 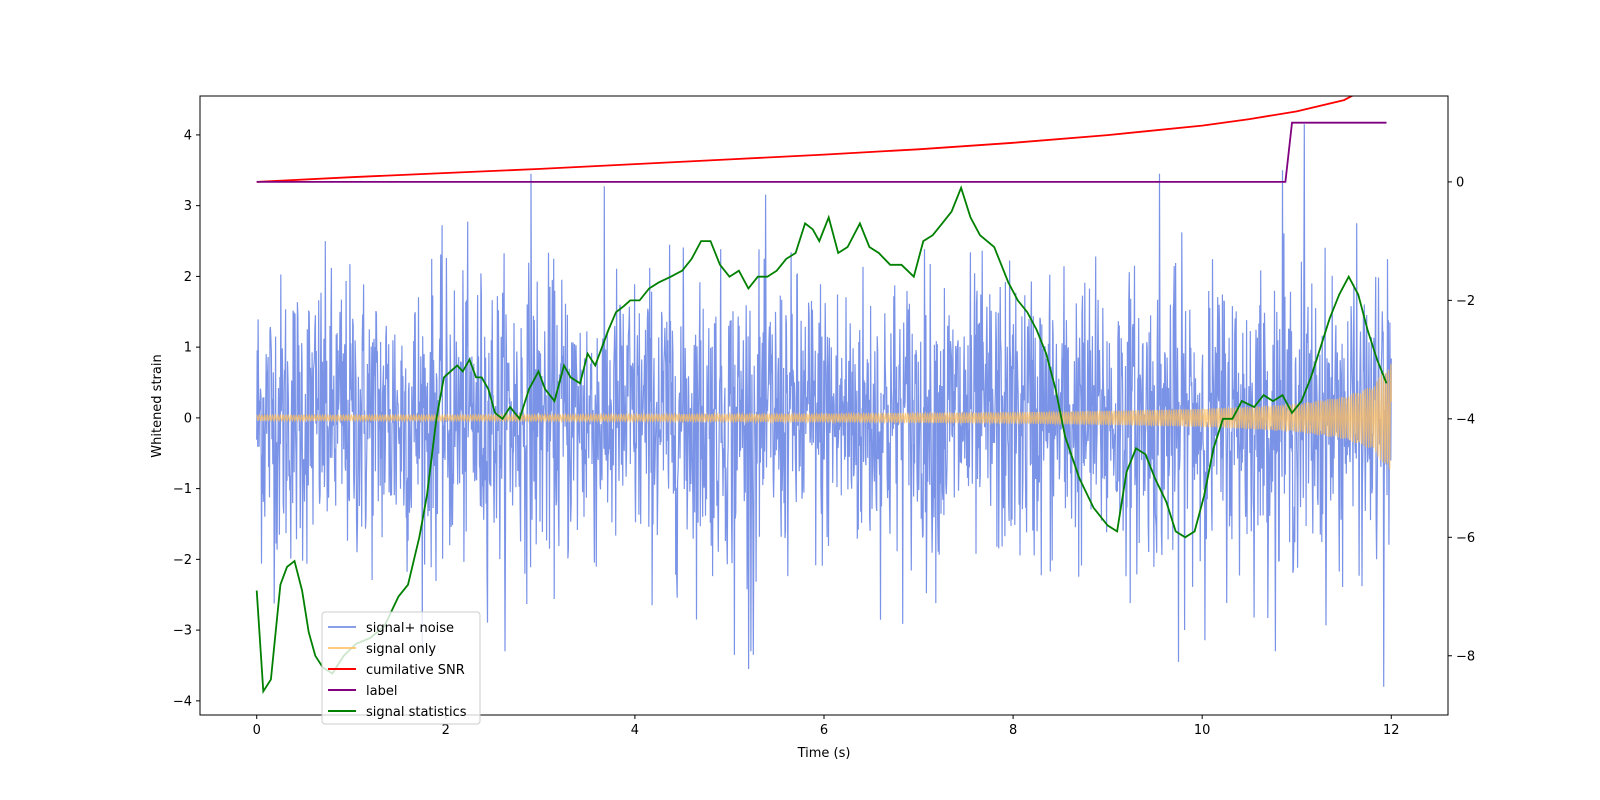 What do you see at coordinates (446, 730) in the screenshot?
I see `x-tick-label: 2` at bounding box center [446, 730].